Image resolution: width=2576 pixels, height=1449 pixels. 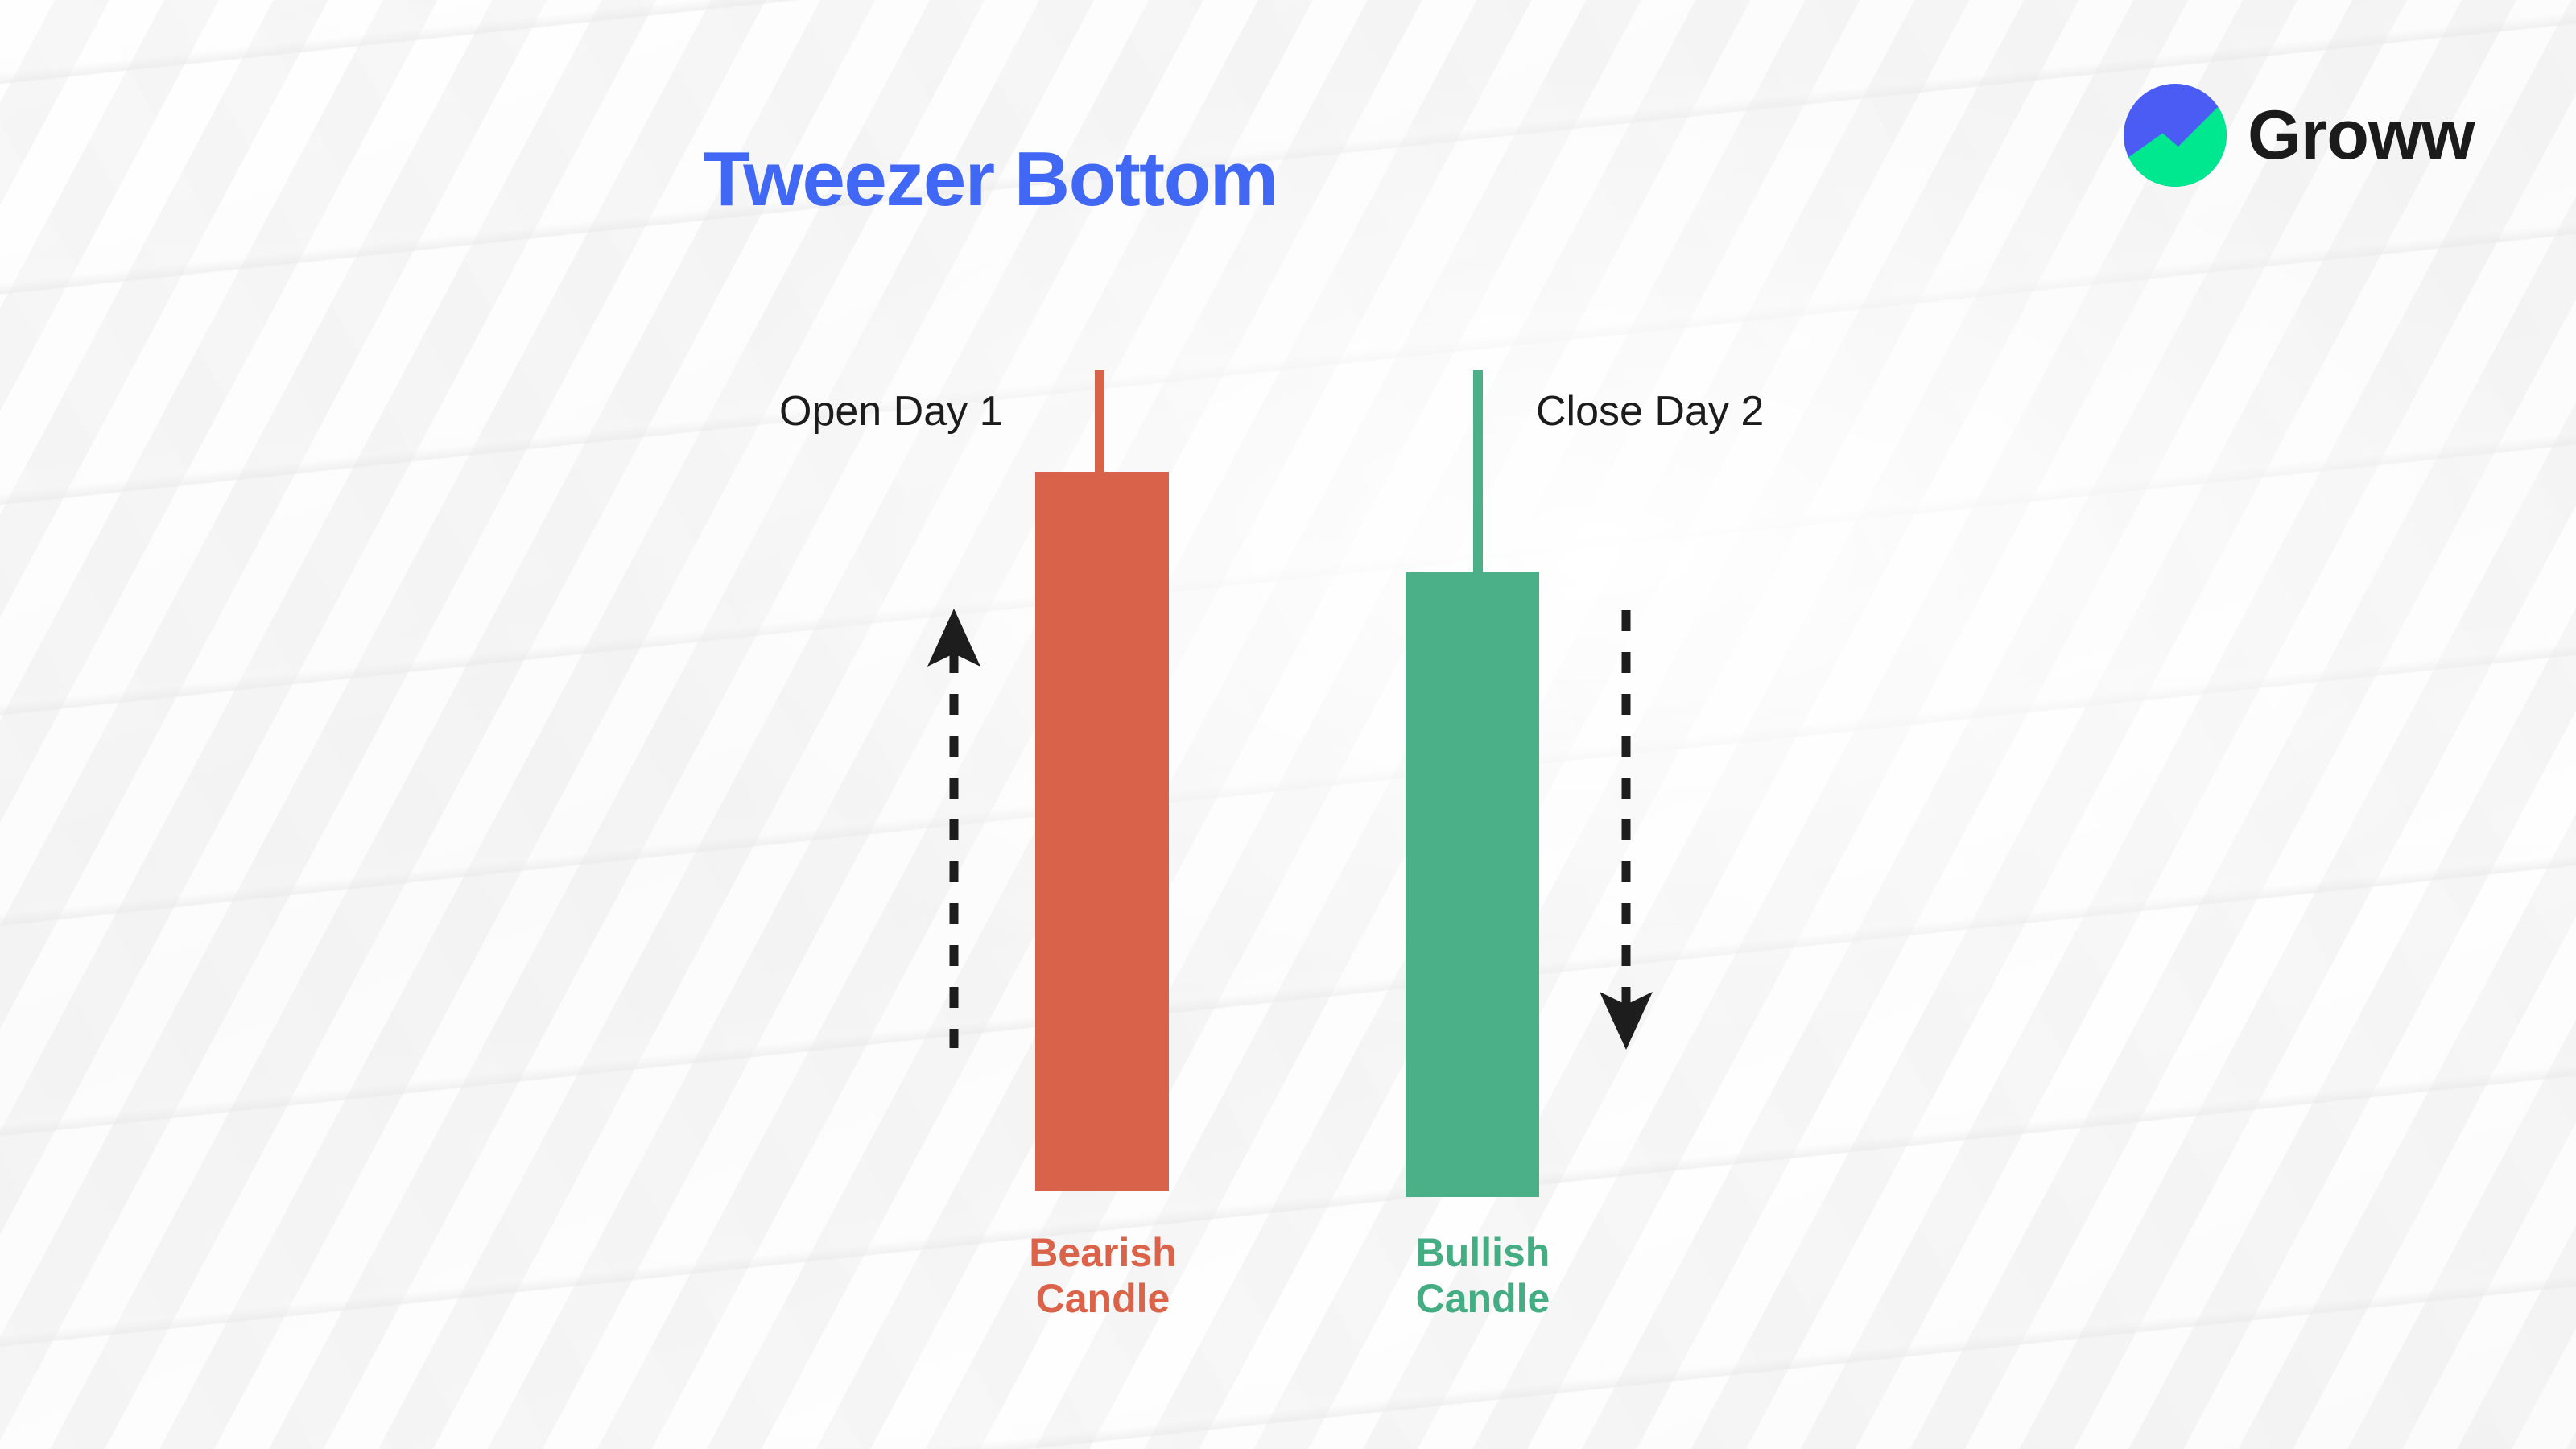 What do you see at coordinates (990, 179) in the screenshot?
I see `page-title: Tweezer Bottom` at bounding box center [990, 179].